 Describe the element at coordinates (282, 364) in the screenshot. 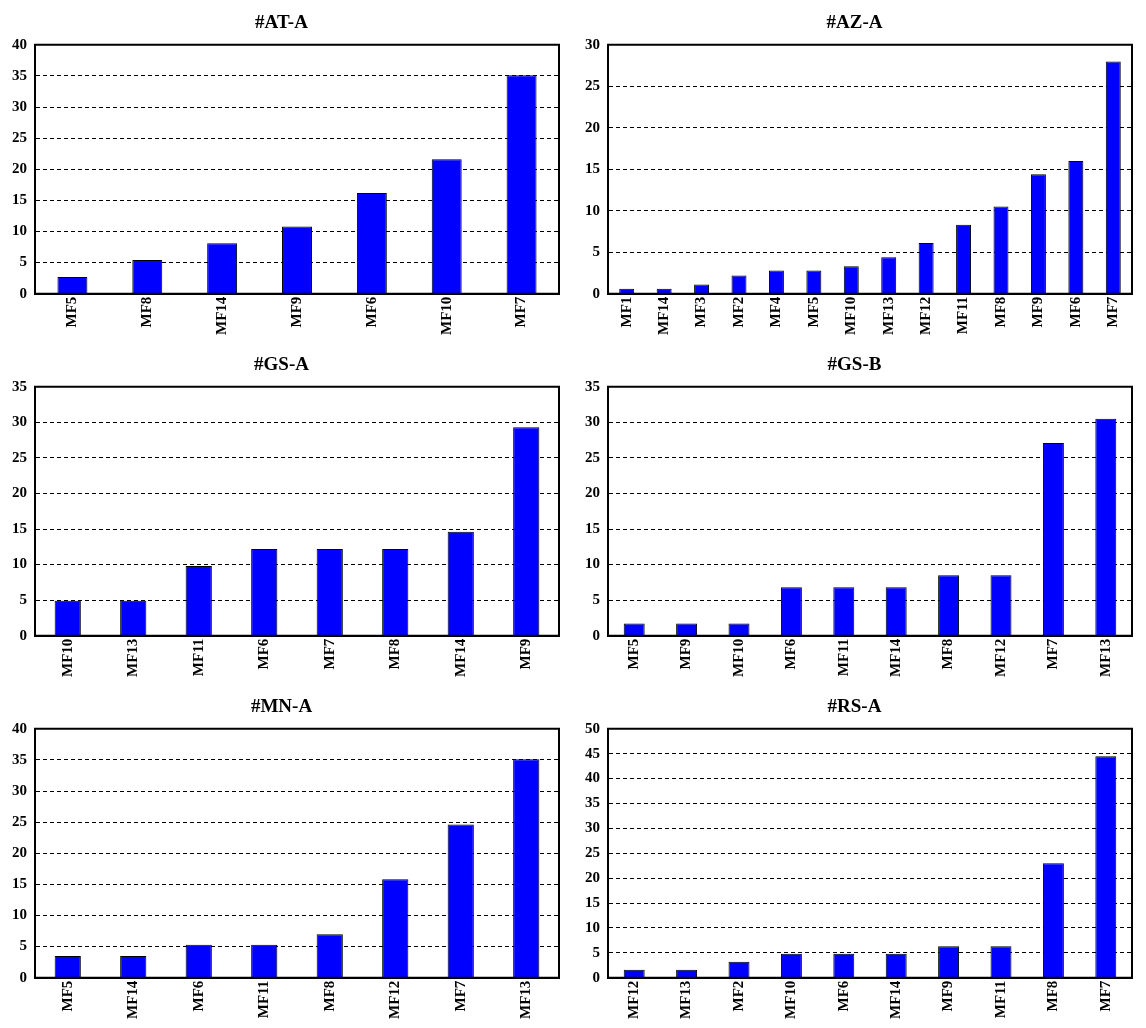

I see `chart-title: #GS-A` at that location.